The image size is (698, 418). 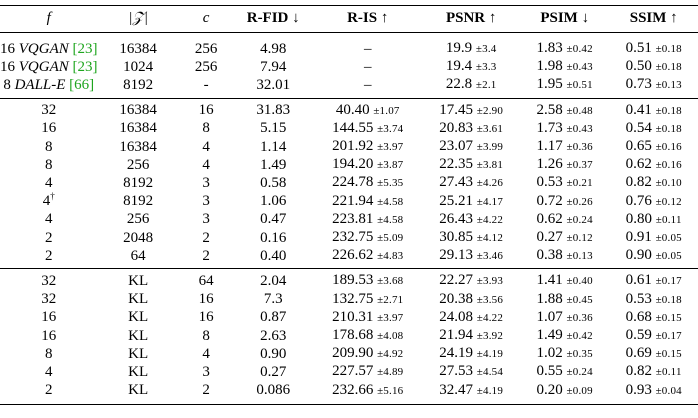 I want to click on cell-psim: 1.95 ±0.51, so click(x=564, y=84).